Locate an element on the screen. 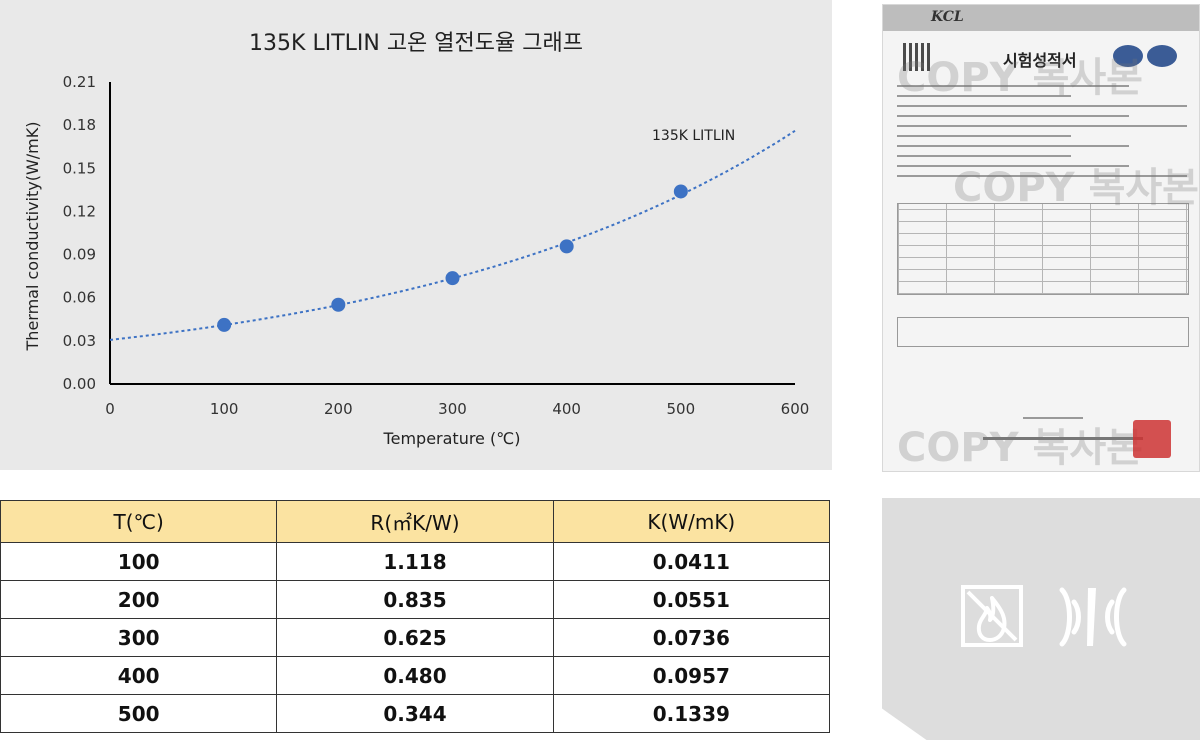 This screenshot has height=740, width=1200. table-row: 100 1.118 0.0411 is located at coordinates (415, 561).